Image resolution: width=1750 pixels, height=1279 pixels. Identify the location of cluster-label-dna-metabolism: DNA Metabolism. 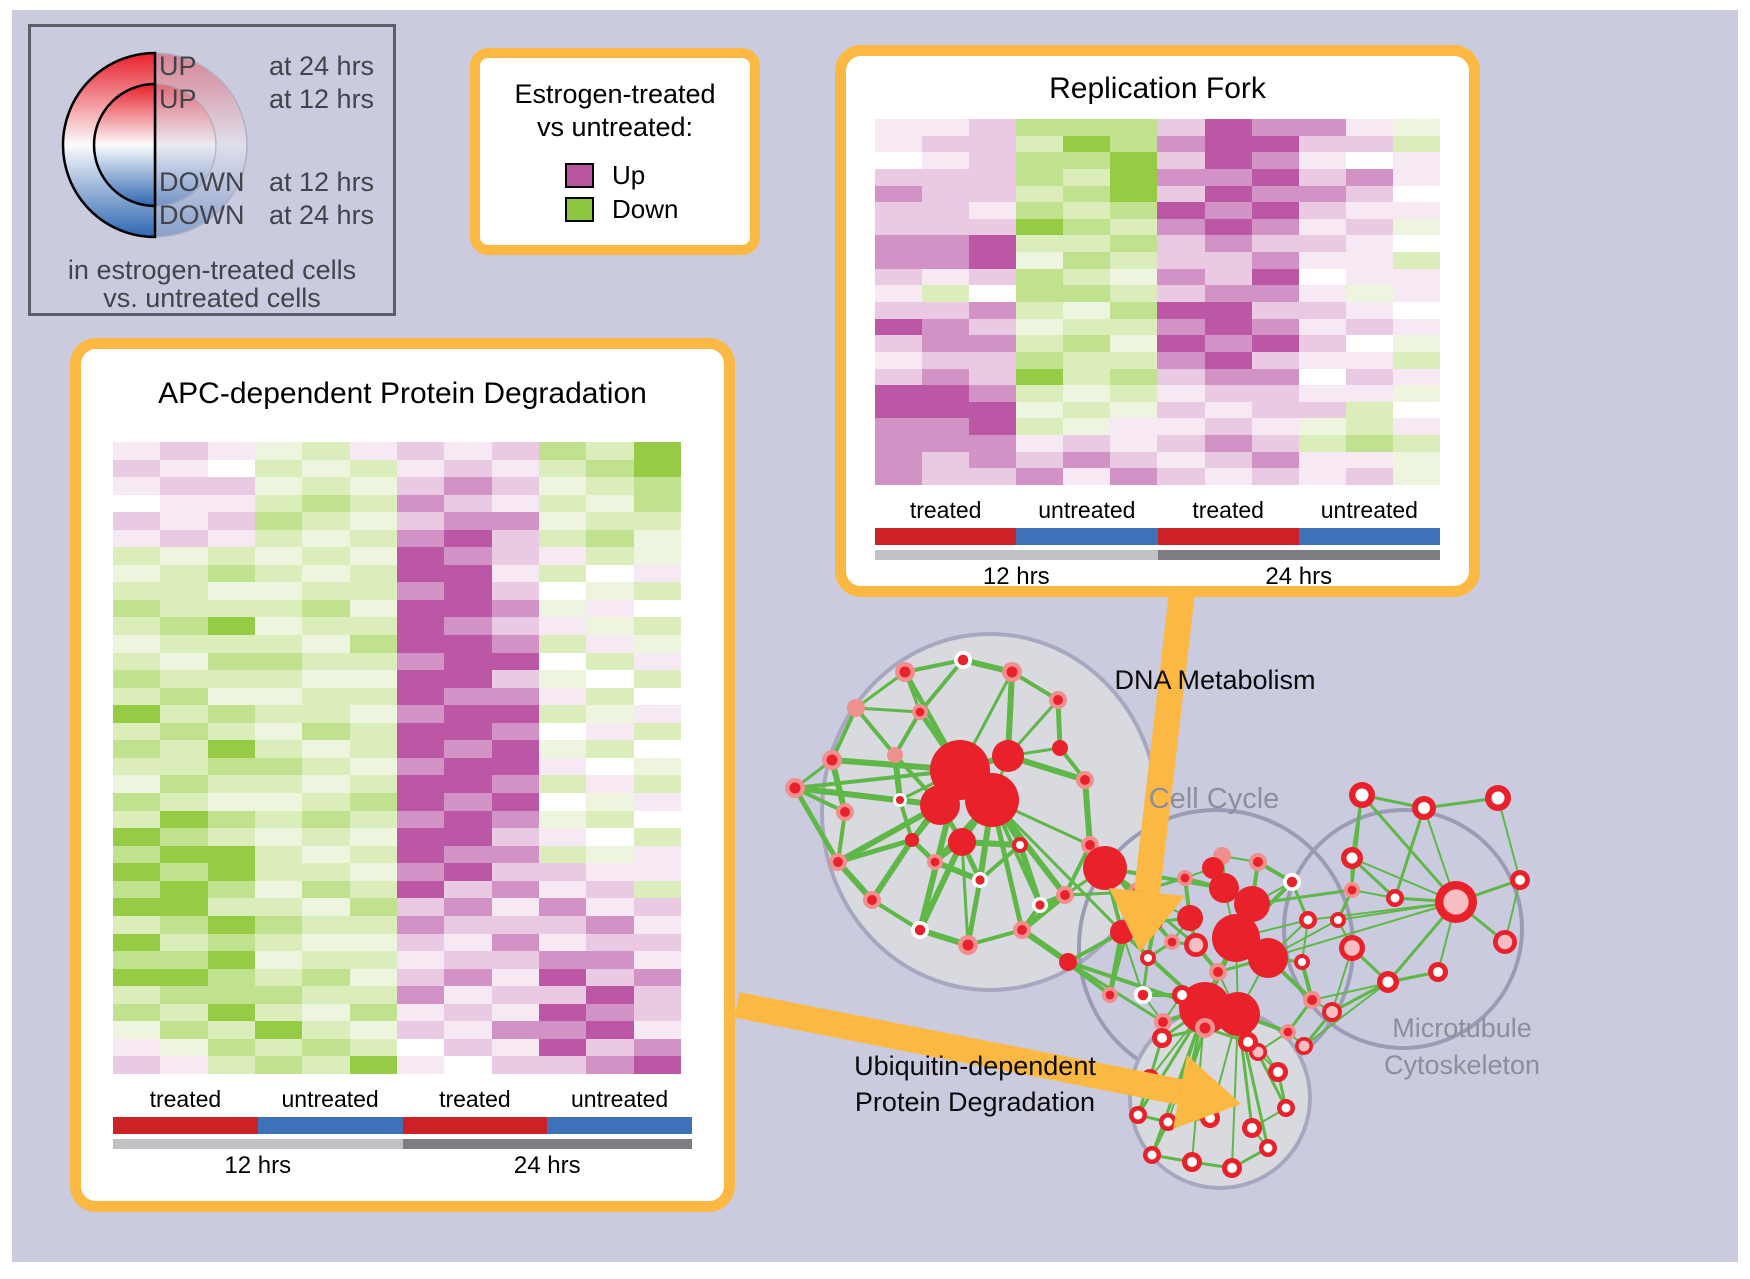
(1215, 680).